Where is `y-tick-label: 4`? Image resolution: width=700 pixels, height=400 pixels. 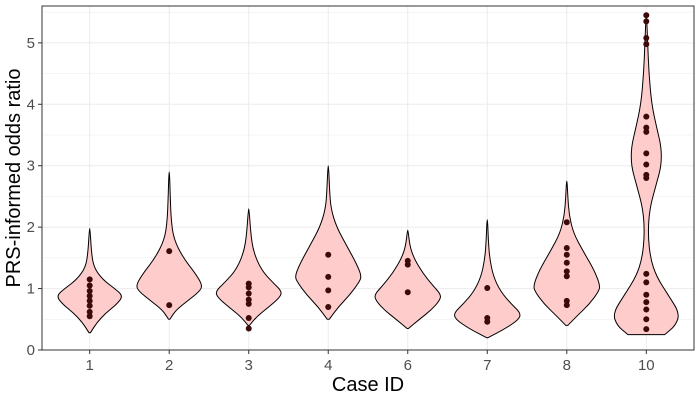
y-tick-label: 4 is located at coordinates (31, 104).